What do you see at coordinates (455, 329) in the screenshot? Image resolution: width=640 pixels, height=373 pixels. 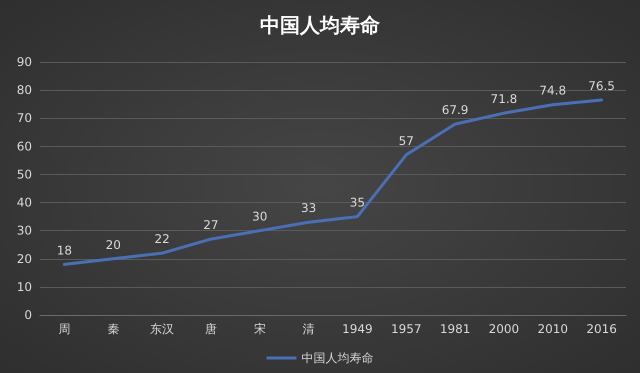 I see `x-tick-label: 1981` at bounding box center [455, 329].